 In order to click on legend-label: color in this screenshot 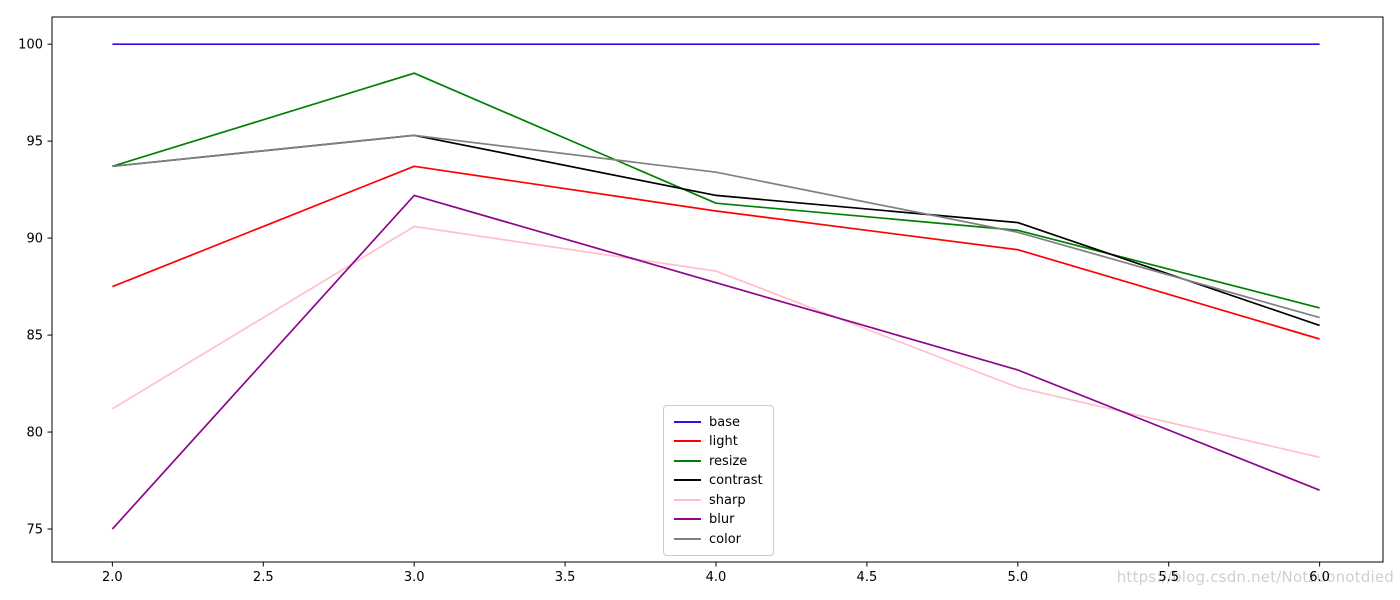, I will do `click(725, 539)`.